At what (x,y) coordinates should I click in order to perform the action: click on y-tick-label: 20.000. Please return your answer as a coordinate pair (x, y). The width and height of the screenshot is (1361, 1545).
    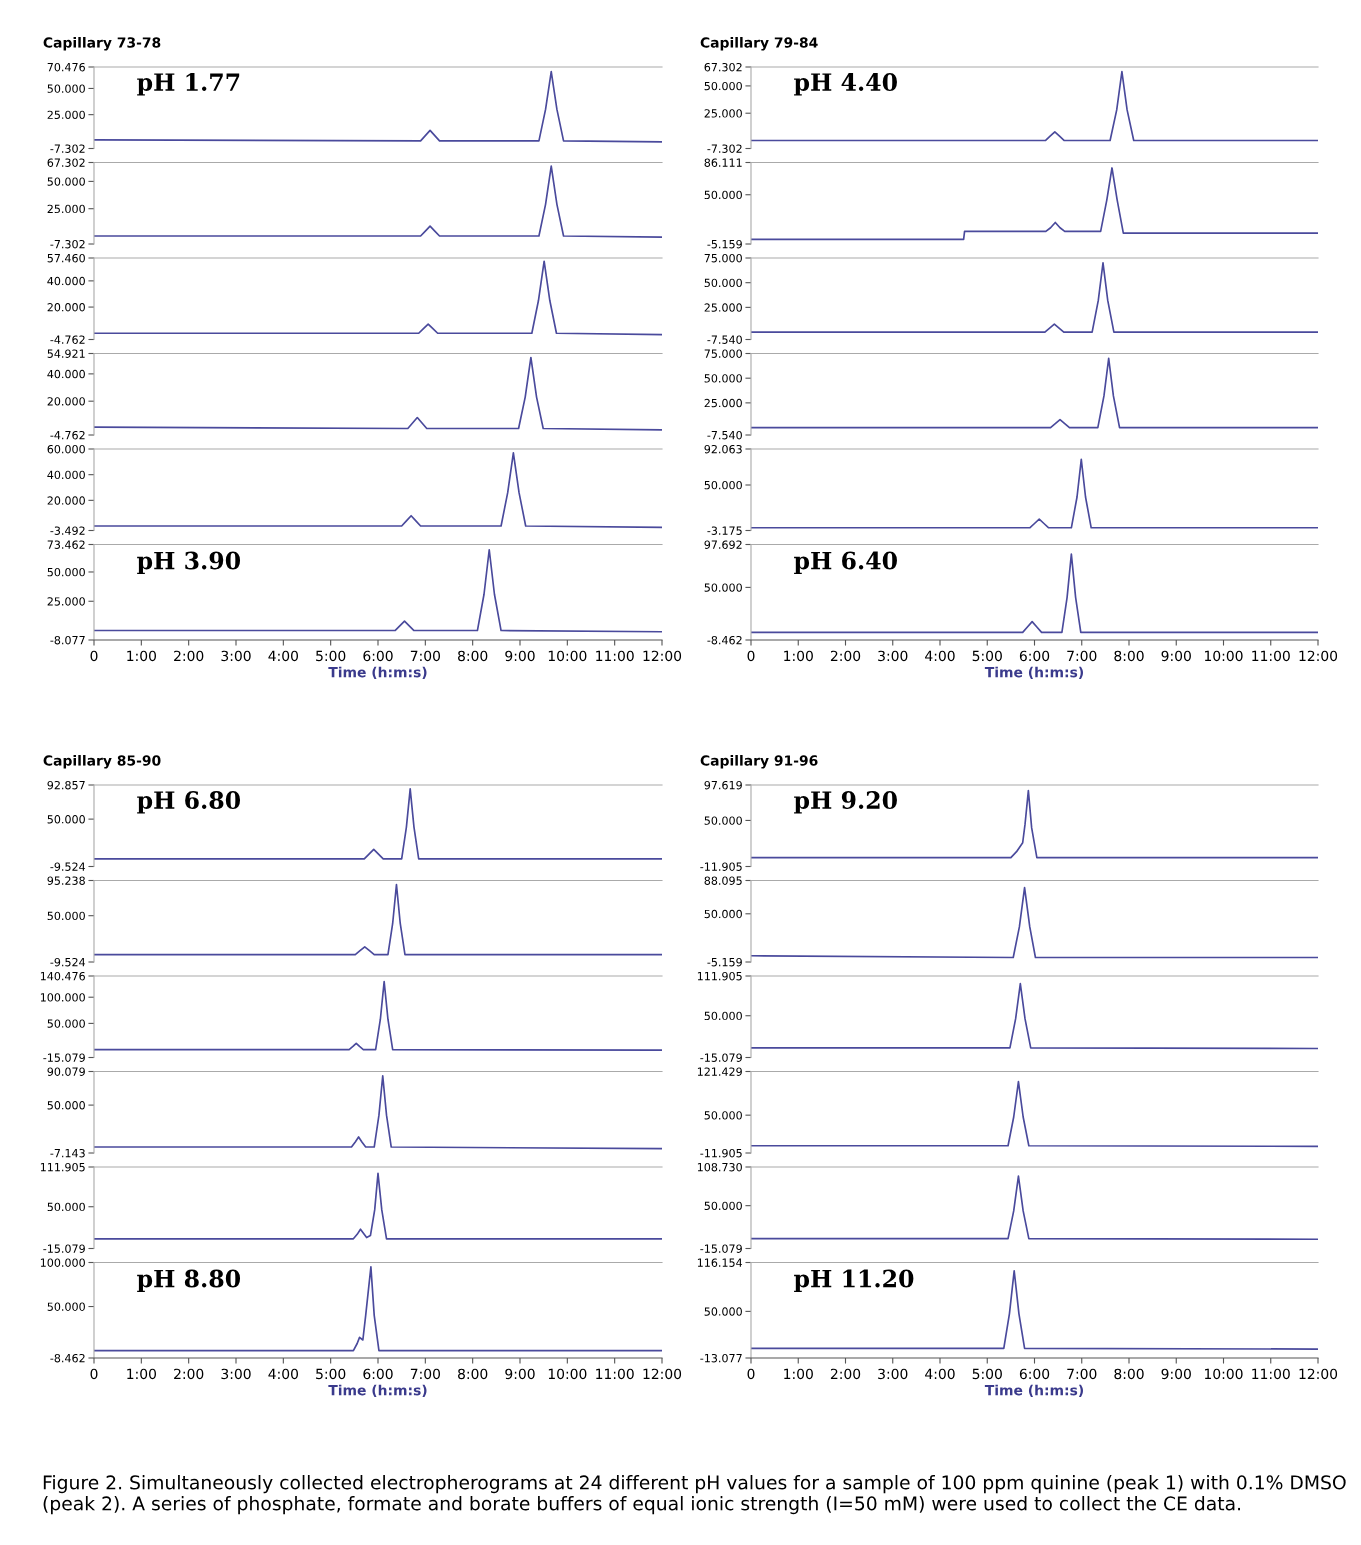
    Looking at the image, I should click on (66, 307).